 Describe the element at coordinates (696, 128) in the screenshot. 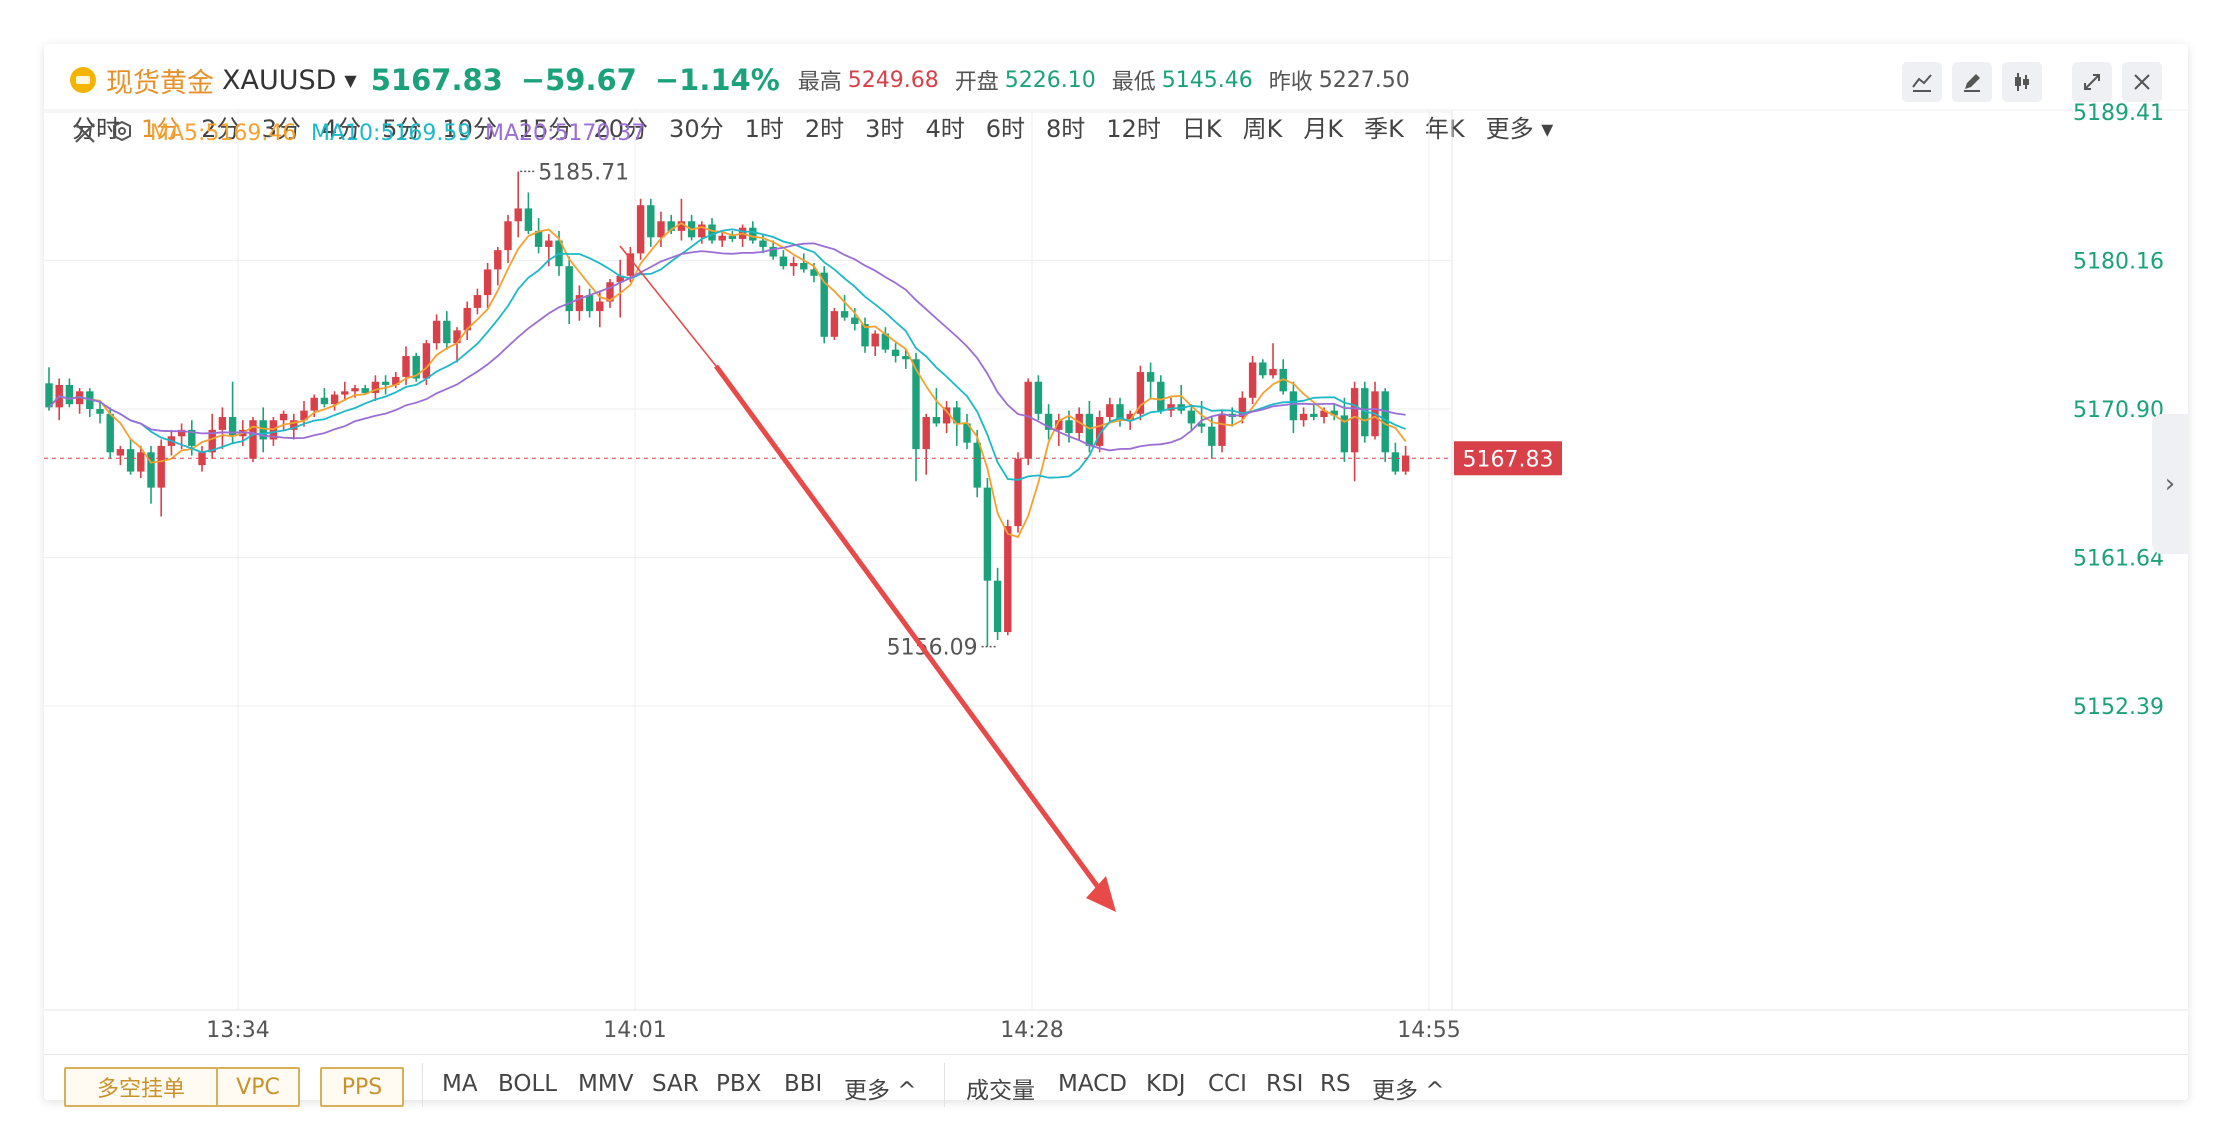

I see `period-tab: 30分` at that location.